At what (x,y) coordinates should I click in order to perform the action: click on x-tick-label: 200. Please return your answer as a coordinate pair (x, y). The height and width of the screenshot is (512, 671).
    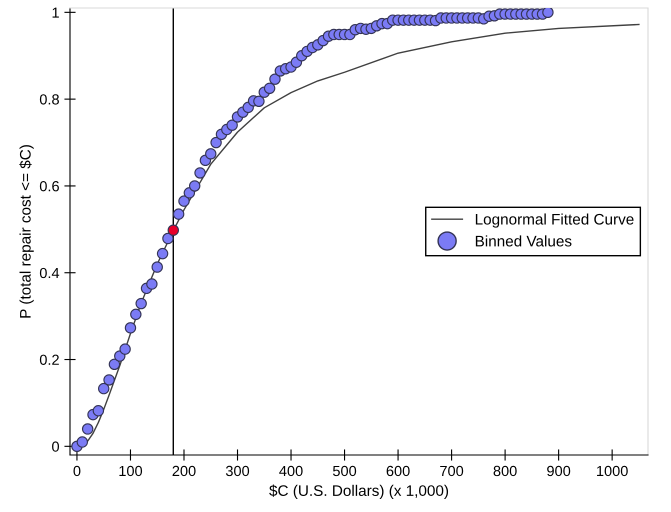
    Looking at the image, I should click on (184, 471).